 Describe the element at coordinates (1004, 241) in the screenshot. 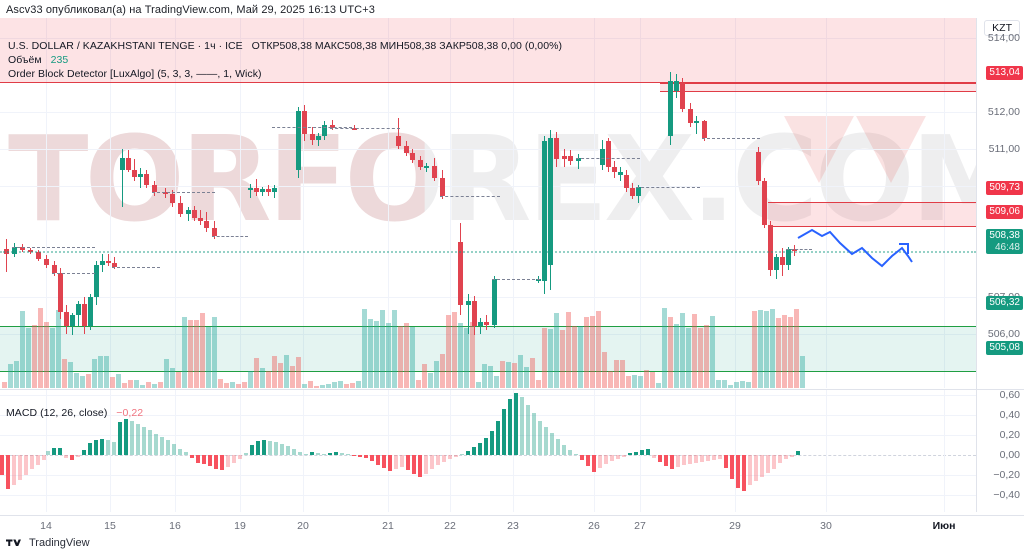

I see `last-price-badge: 508,38 46:48` at that location.